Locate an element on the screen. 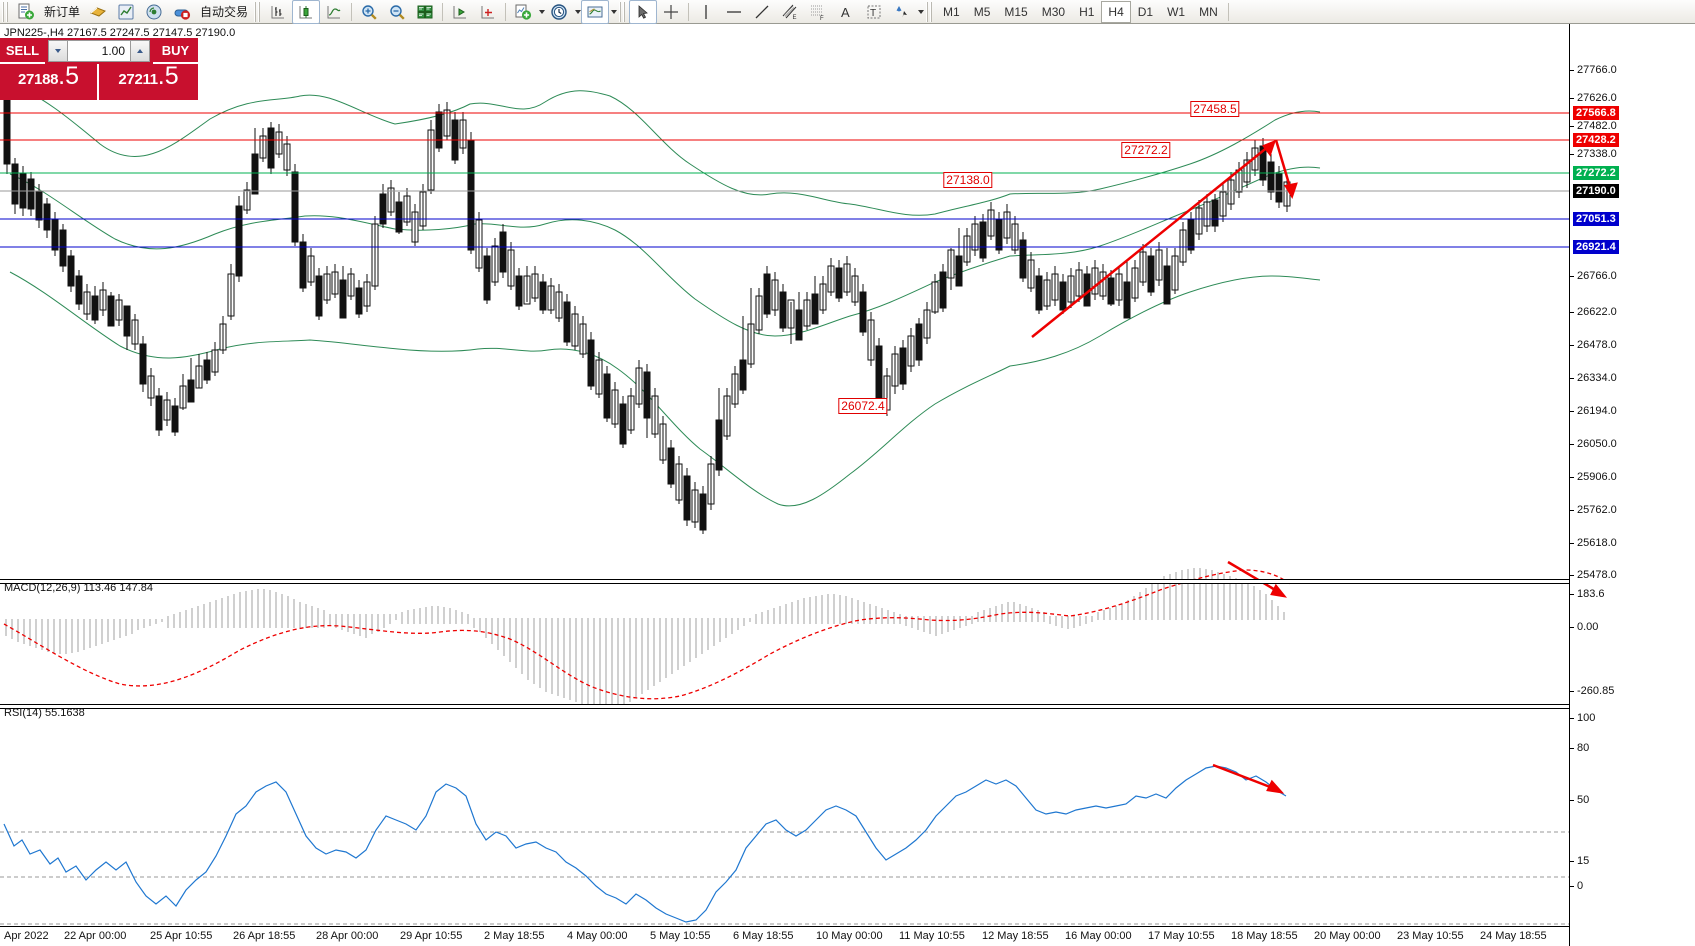  price-tick: 25618.0 is located at coordinates (1593, 543).